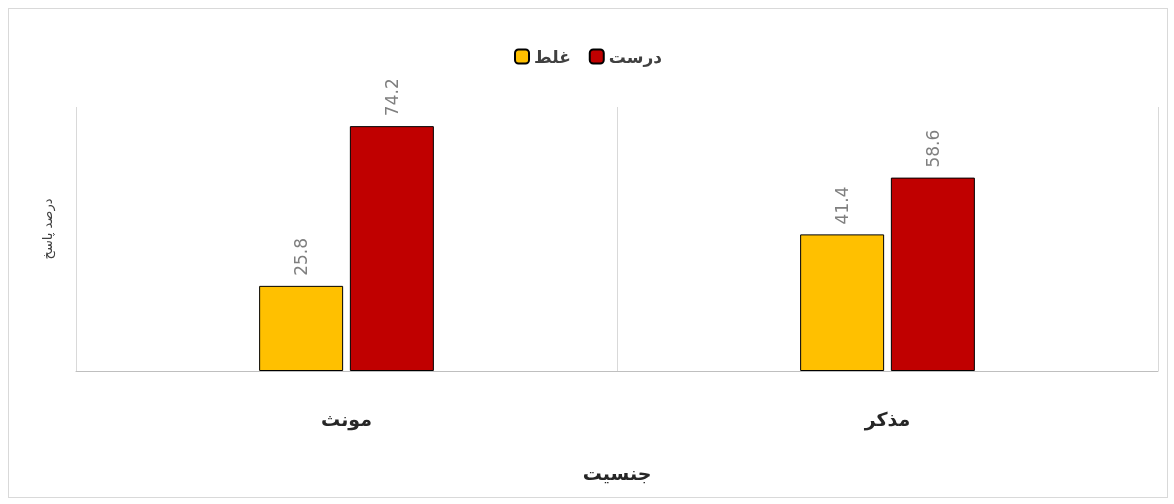 The width and height of the screenshot is (1174, 504). I want to click on data-label: 25.8, so click(301, 257).